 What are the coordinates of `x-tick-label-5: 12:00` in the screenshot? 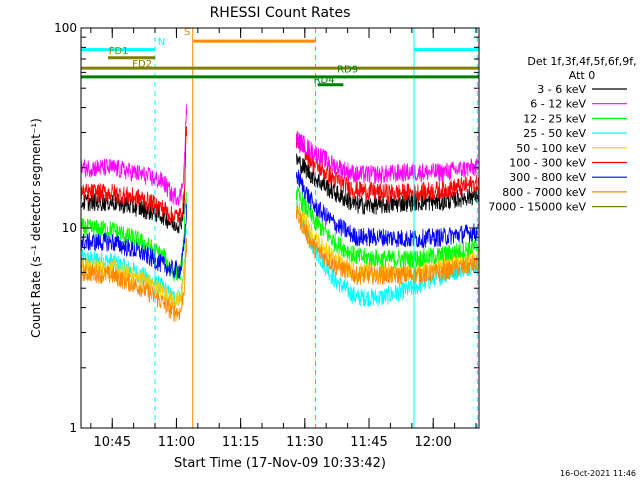 It's located at (432, 442).